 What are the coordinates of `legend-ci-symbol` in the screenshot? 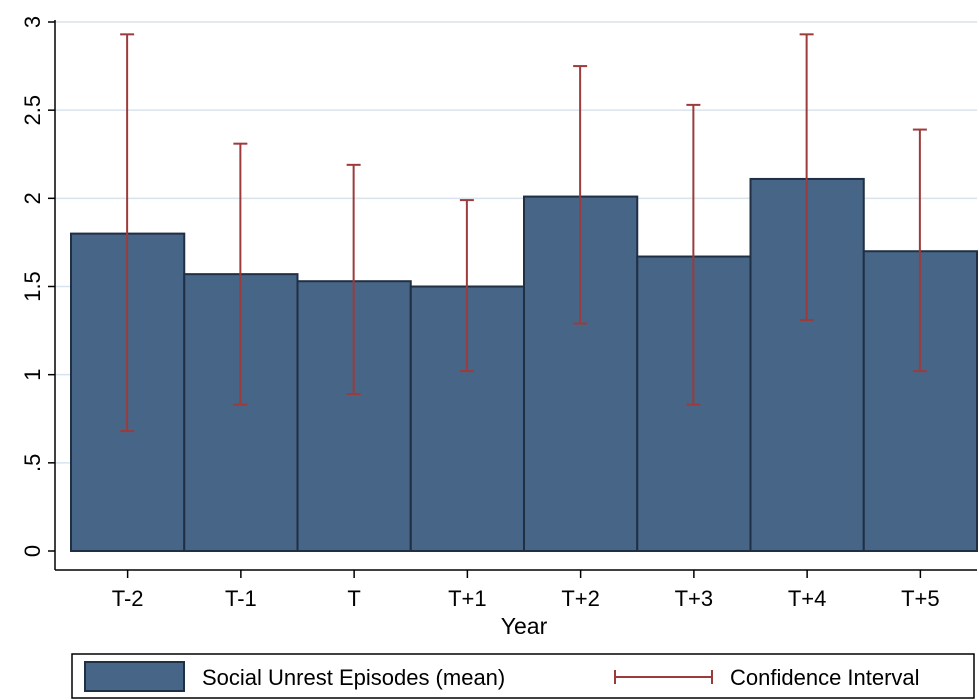 It's located at (663, 677).